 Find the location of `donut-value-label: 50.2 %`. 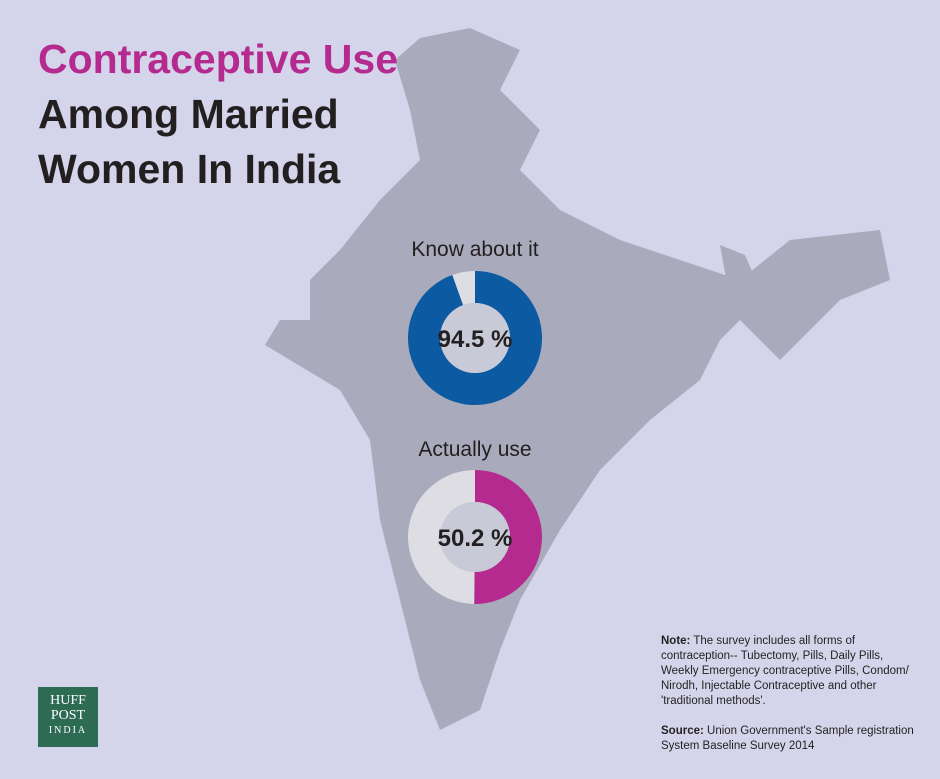

donut-value-label: 50.2 % is located at coordinates (475, 538).